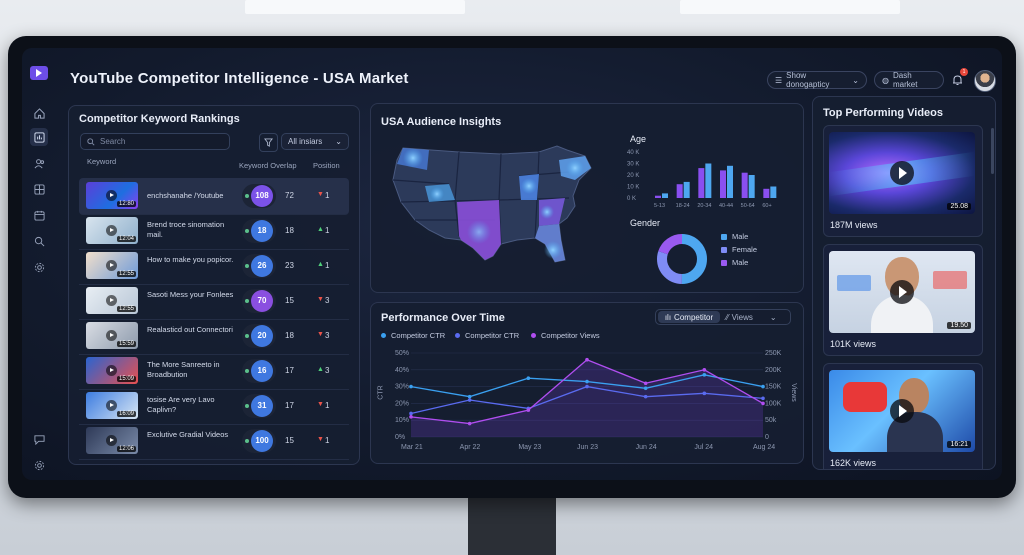  Describe the element at coordinates (112, 370) in the screenshot. I see `keyword-video-thumbnail: 15:09` at that location.